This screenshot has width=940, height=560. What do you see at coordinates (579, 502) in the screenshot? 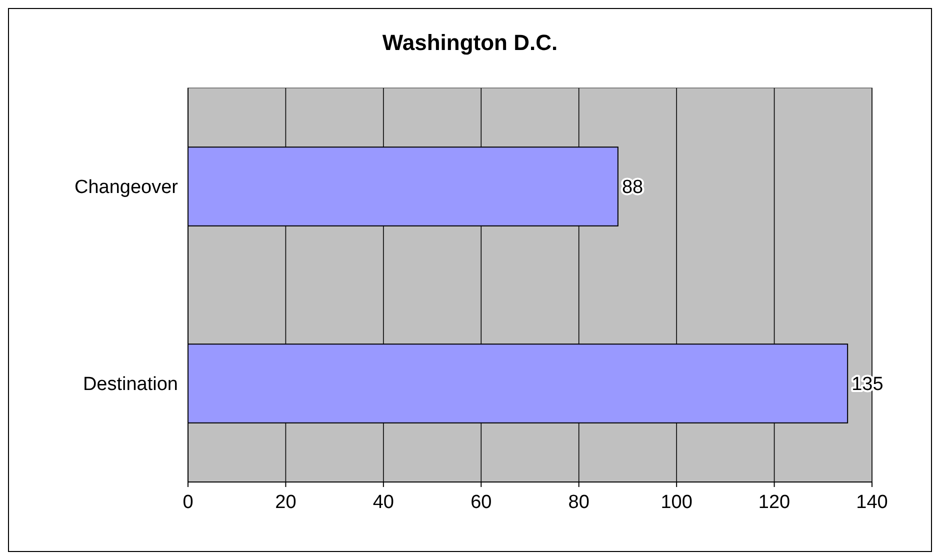
I see `x-tick-label: 80` at bounding box center [579, 502].